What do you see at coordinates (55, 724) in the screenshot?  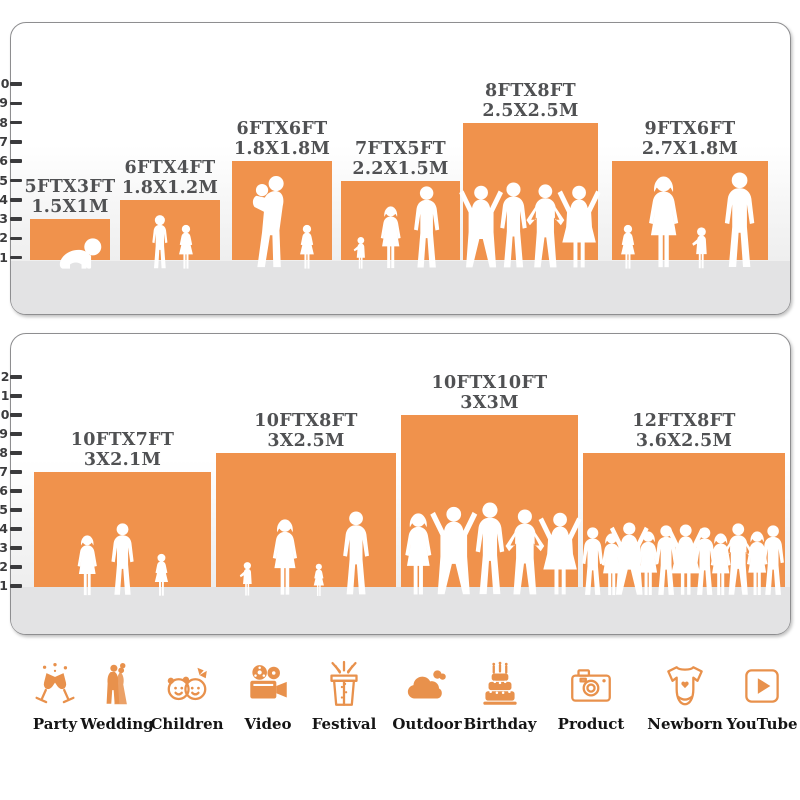 I see `category-label: Party` at bounding box center [55, 724].